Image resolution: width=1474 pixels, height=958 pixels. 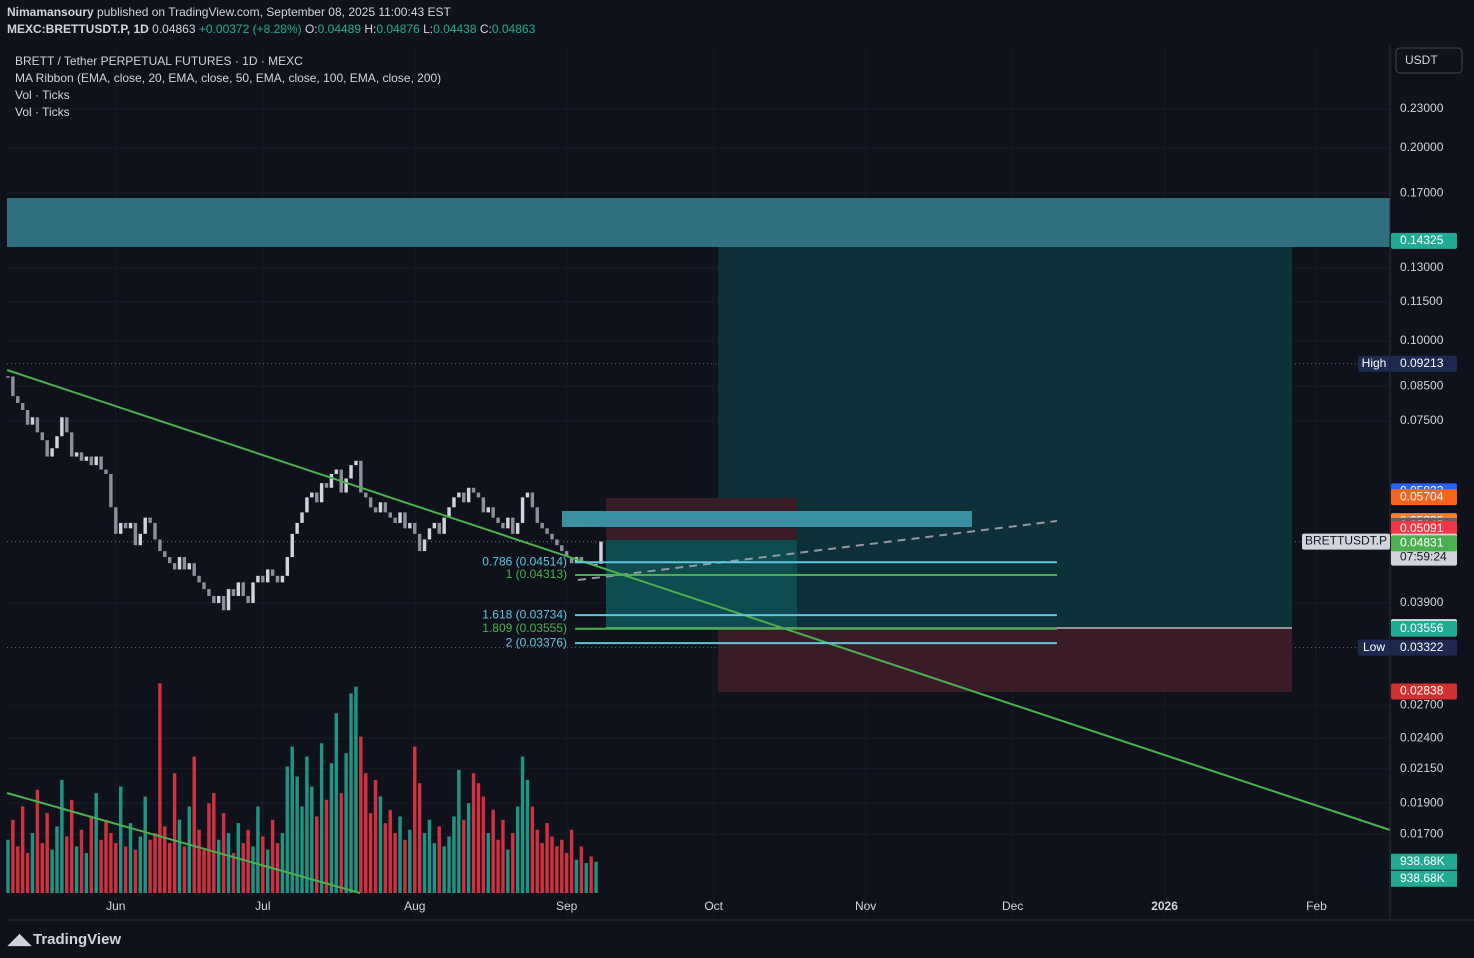 What do you see at coordinates (1423, 557) in the screenshot?
I see `countdown: 07:59:24` at bounding box center [1423, 557].